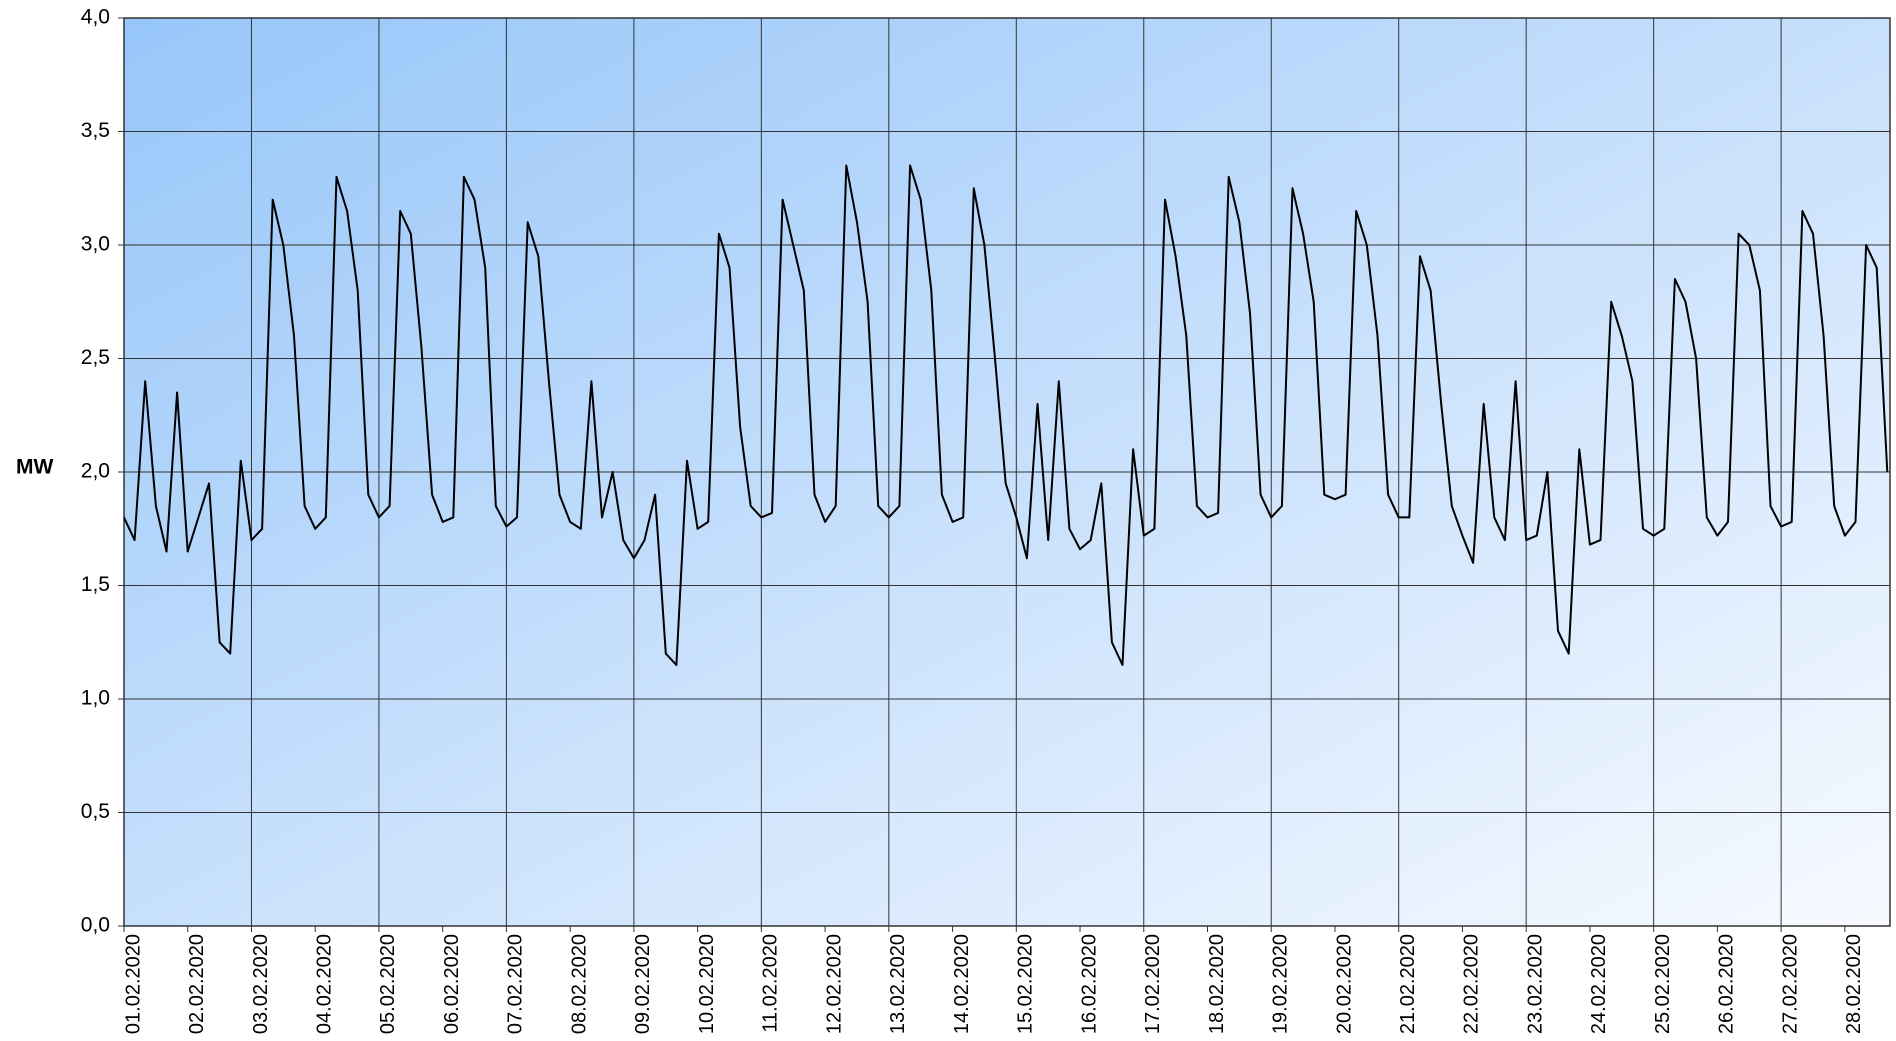  I want to click on x-tick-label: 27.02.2020, so click(1790, 984).